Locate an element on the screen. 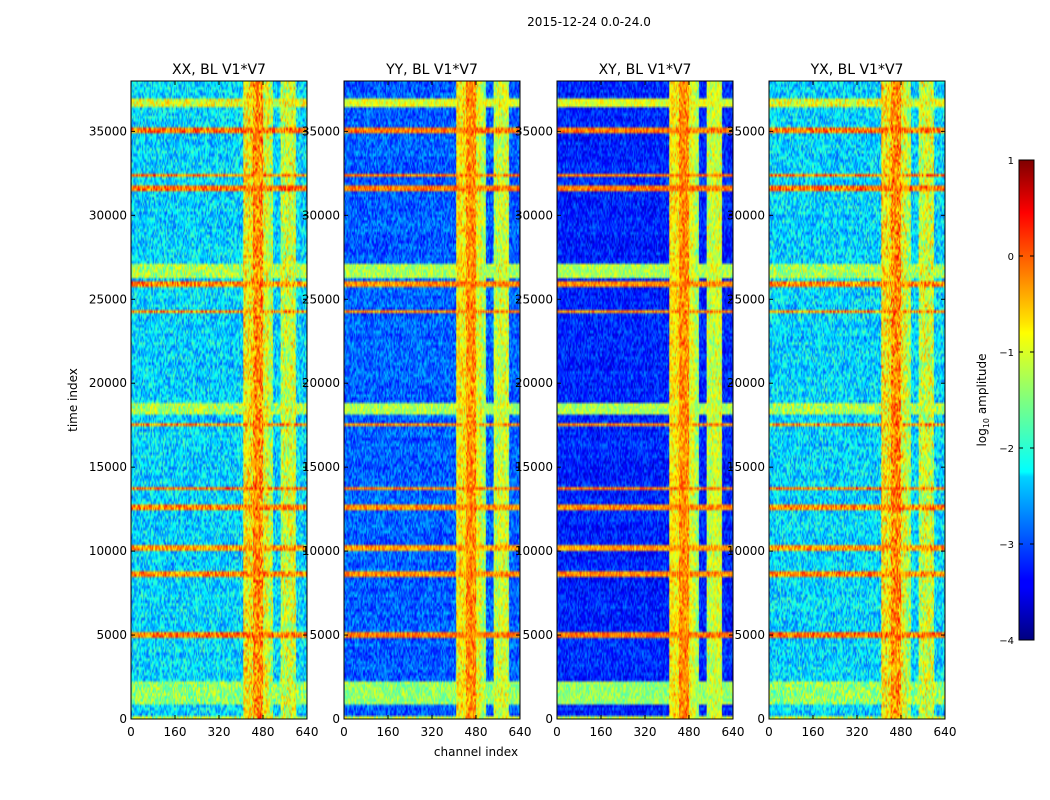  colorbar-tick-label: −1 is located at coordinates (1006, 353).